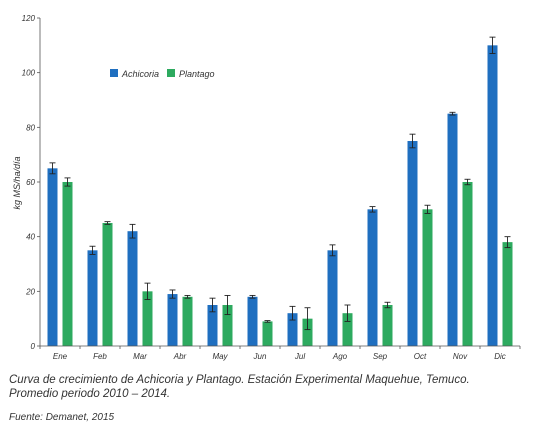 The image size is (550, 435). I want to click on legend-swatch-plantago, so click(171, 73).